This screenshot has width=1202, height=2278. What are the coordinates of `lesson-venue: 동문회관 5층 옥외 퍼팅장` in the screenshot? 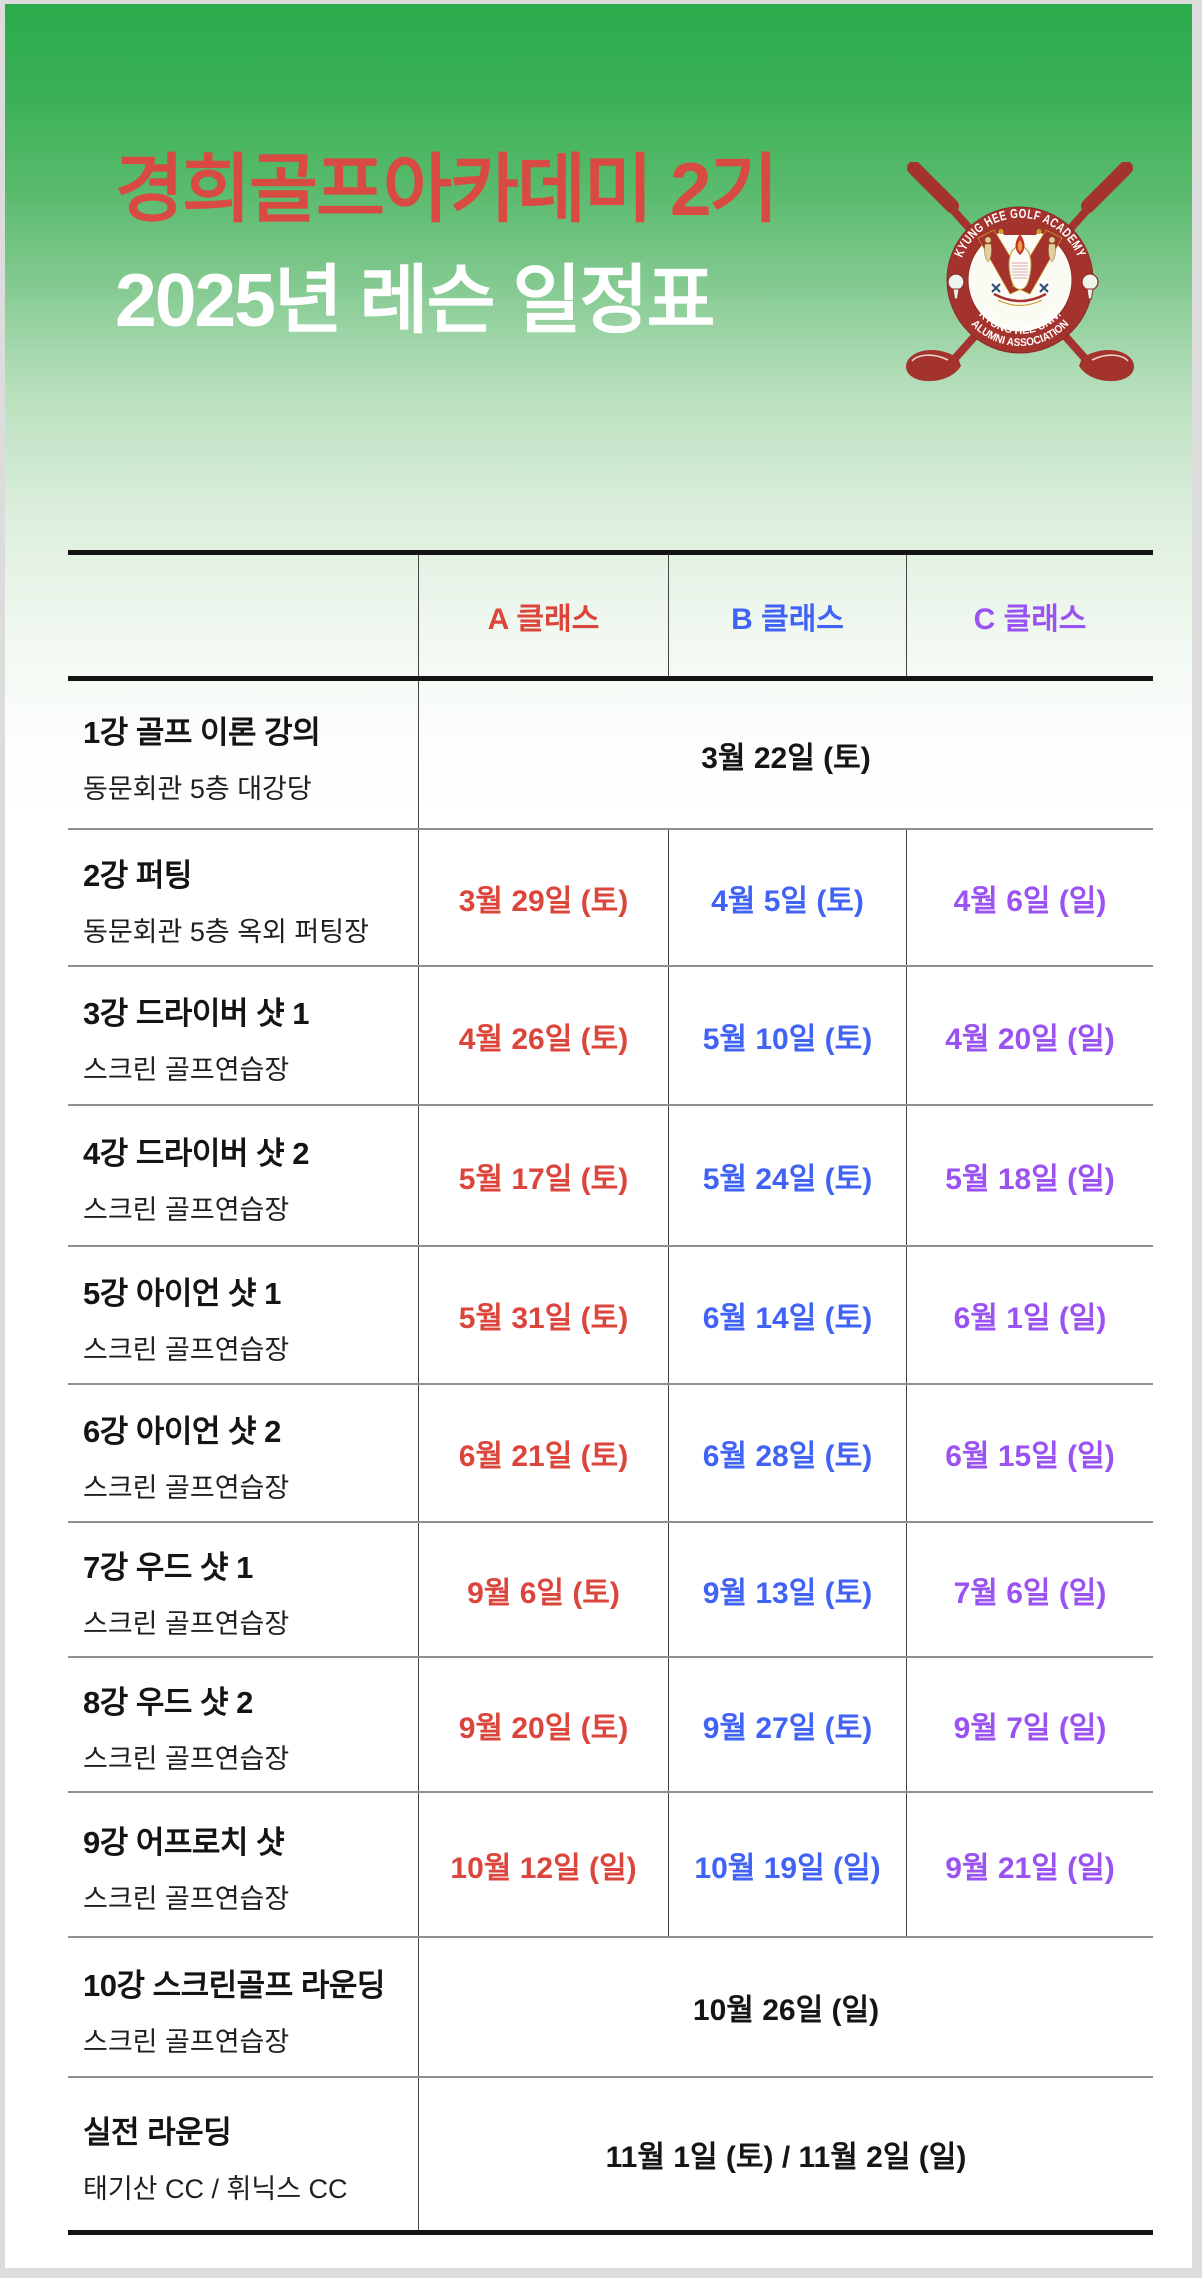 It's located at (226, 932).